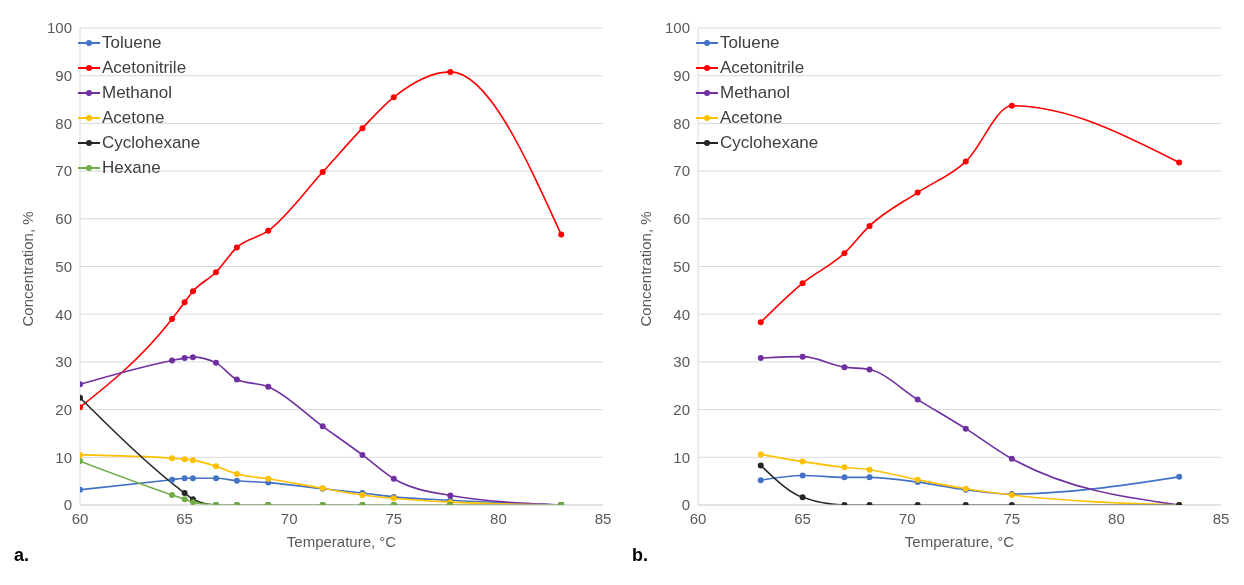  What do you see at coordinates (640, 555) in the screenshot?
I see `text: b.` at bounding box center [640, 555].